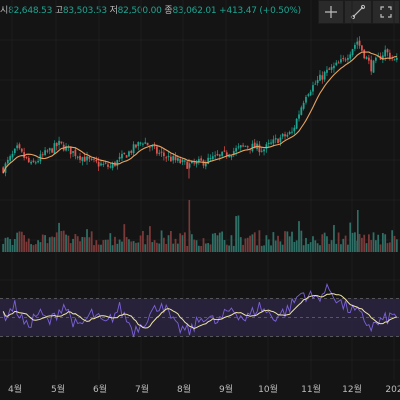 Image resolution: width=400 pixels, height=400 pixels. I want to click on expand-button, so click(386, 12).